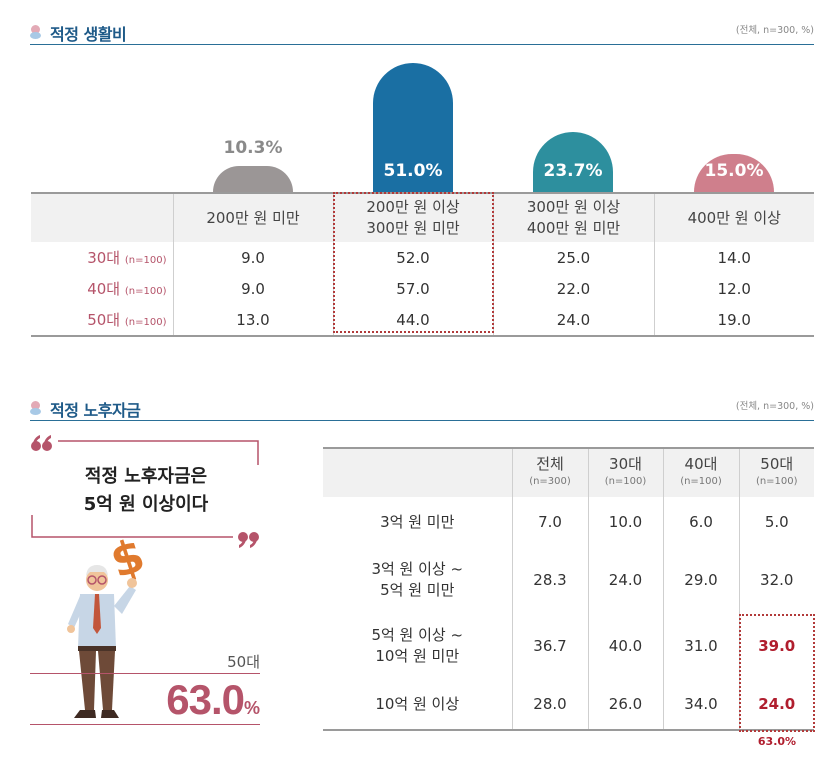 The width and height of the screenshot is (828, 759). Describe the element at coordinates (549, 705) in the screenshot. I see `table-cell: 28.0` at that location.